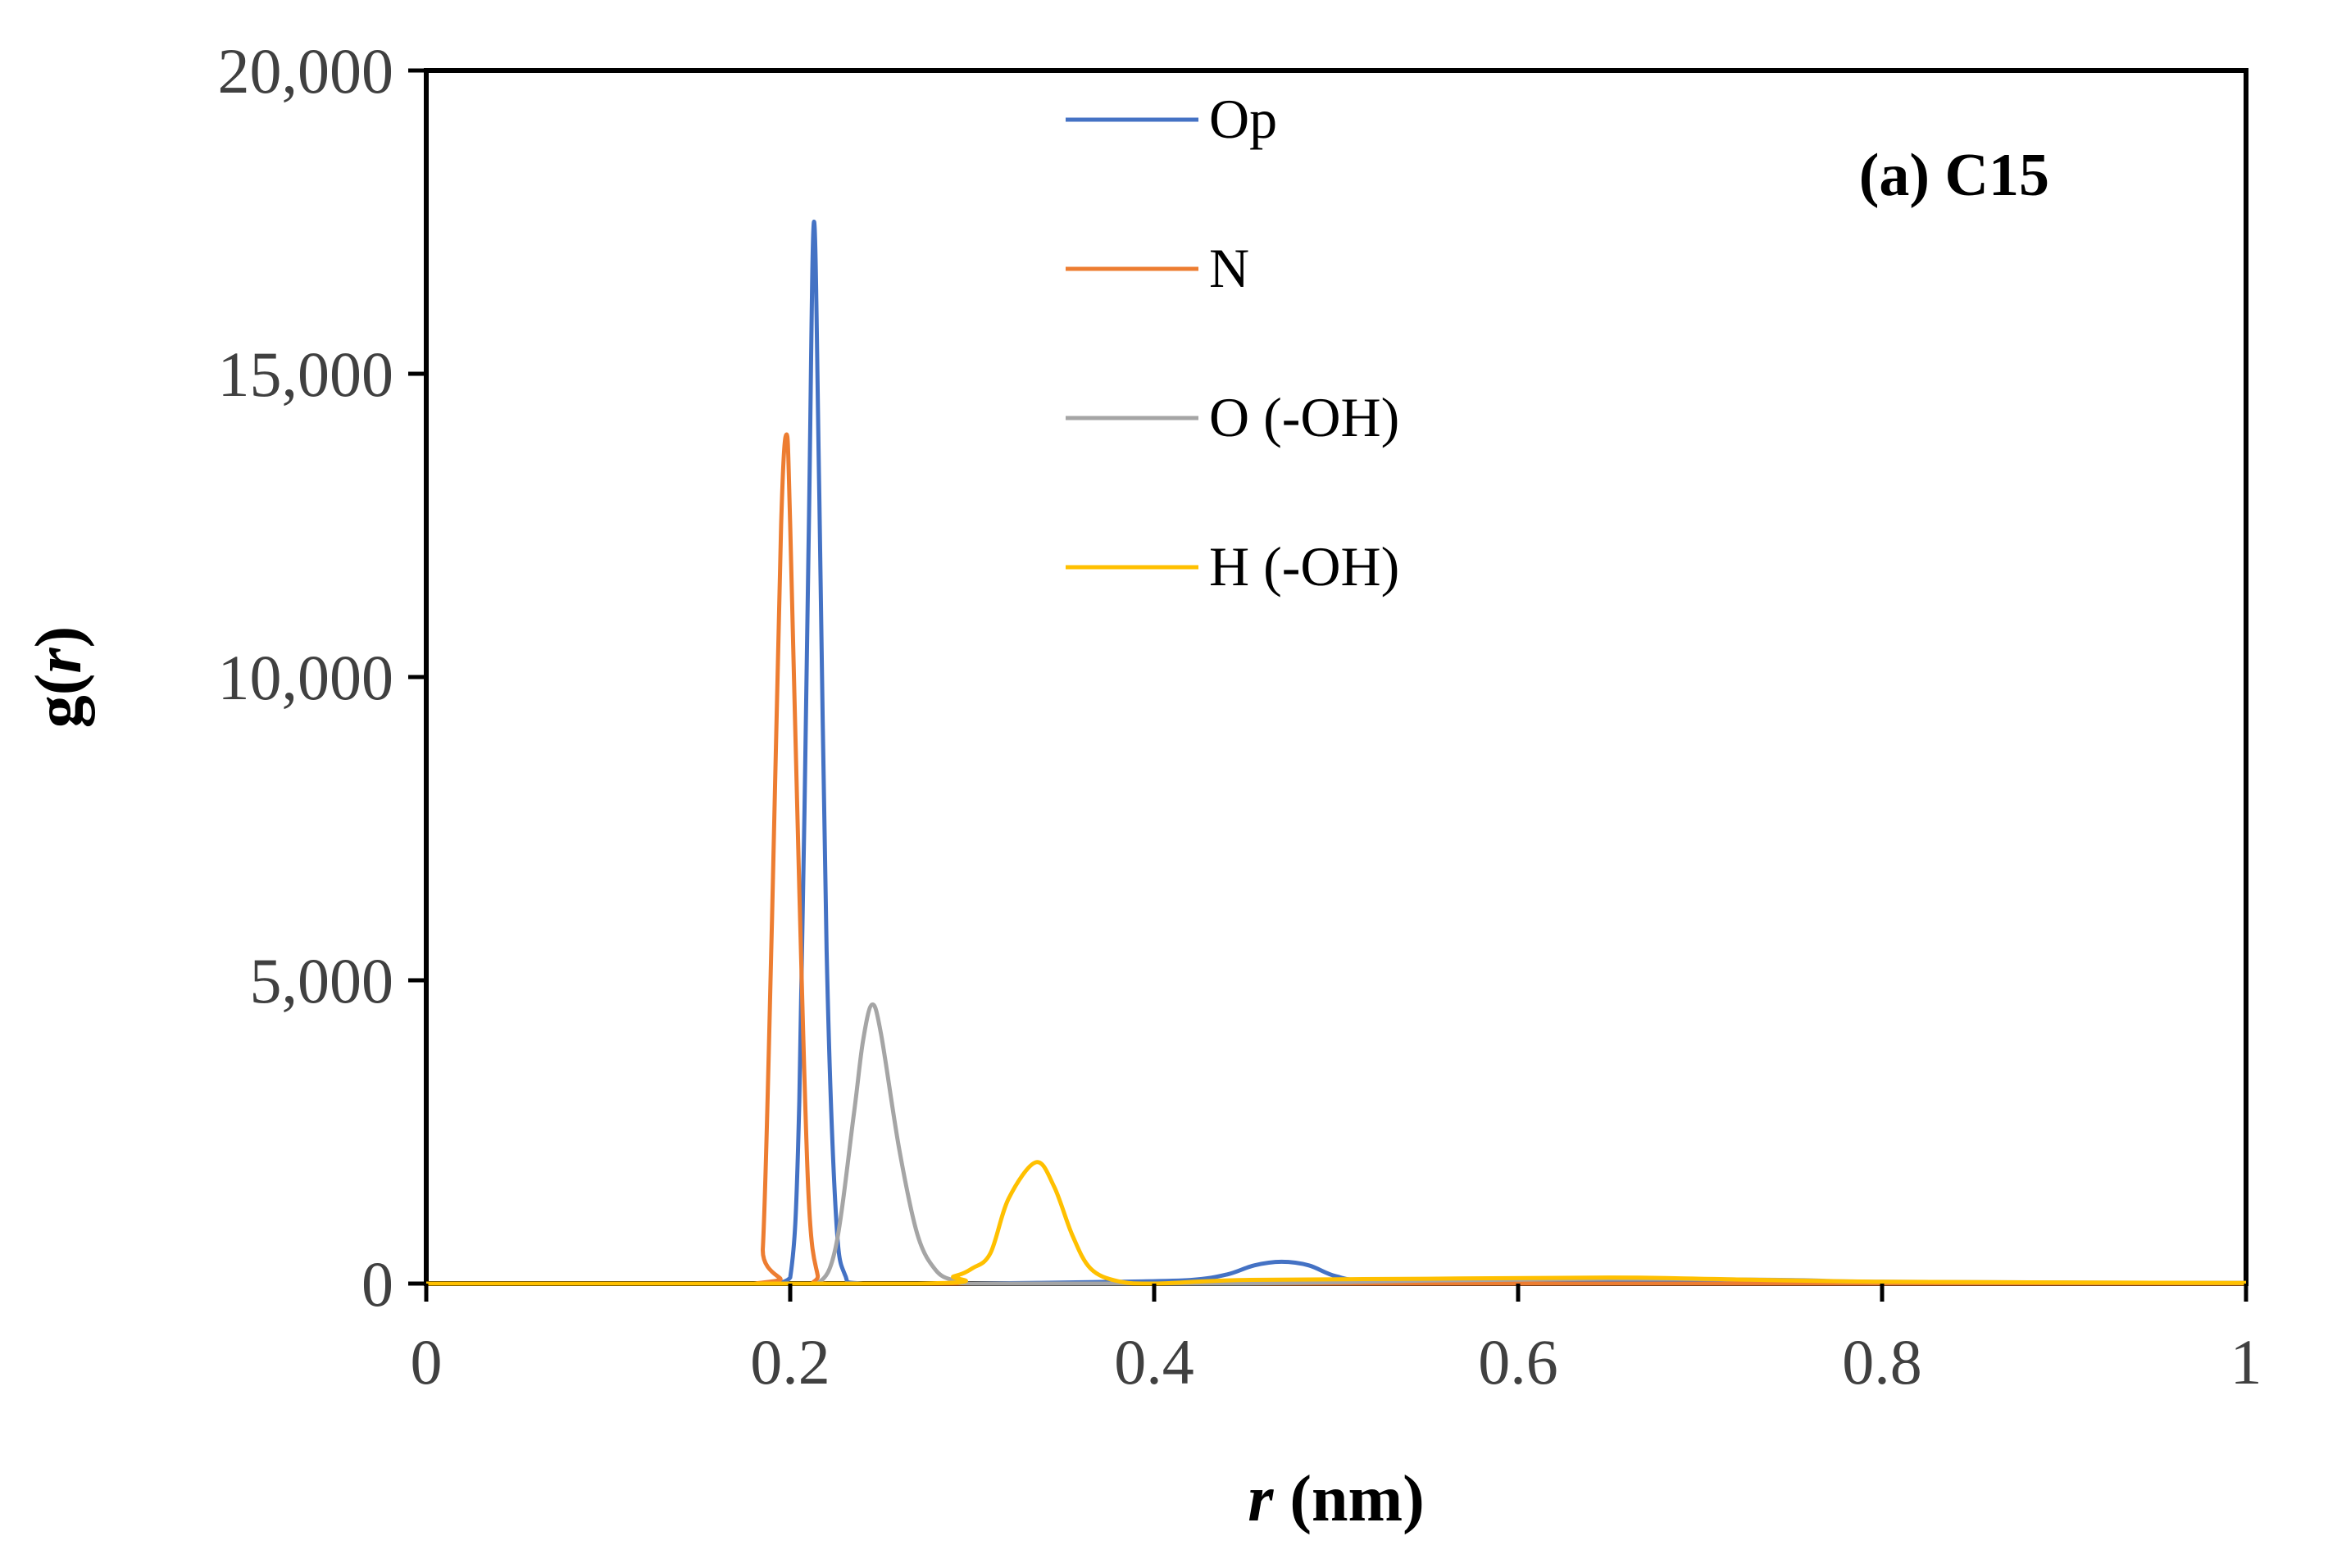 Image resolution: width=2328 pixels, height=1568 pixels. What do you see at coordinates (306, 677) in the screenshot?
I see `y-tick-label: 10,000` at bounding box center [306, 677].